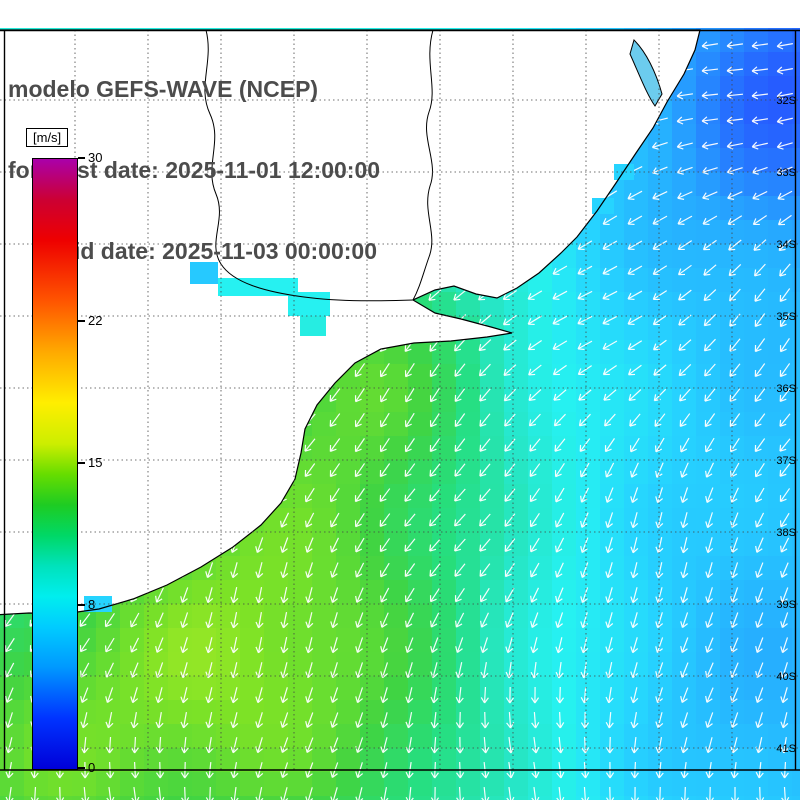 This screenshot has height=800, width=800. Describe the element at coordinates (81, 605) in the screenshot. I see `colorbar-tick-mark` at that location.